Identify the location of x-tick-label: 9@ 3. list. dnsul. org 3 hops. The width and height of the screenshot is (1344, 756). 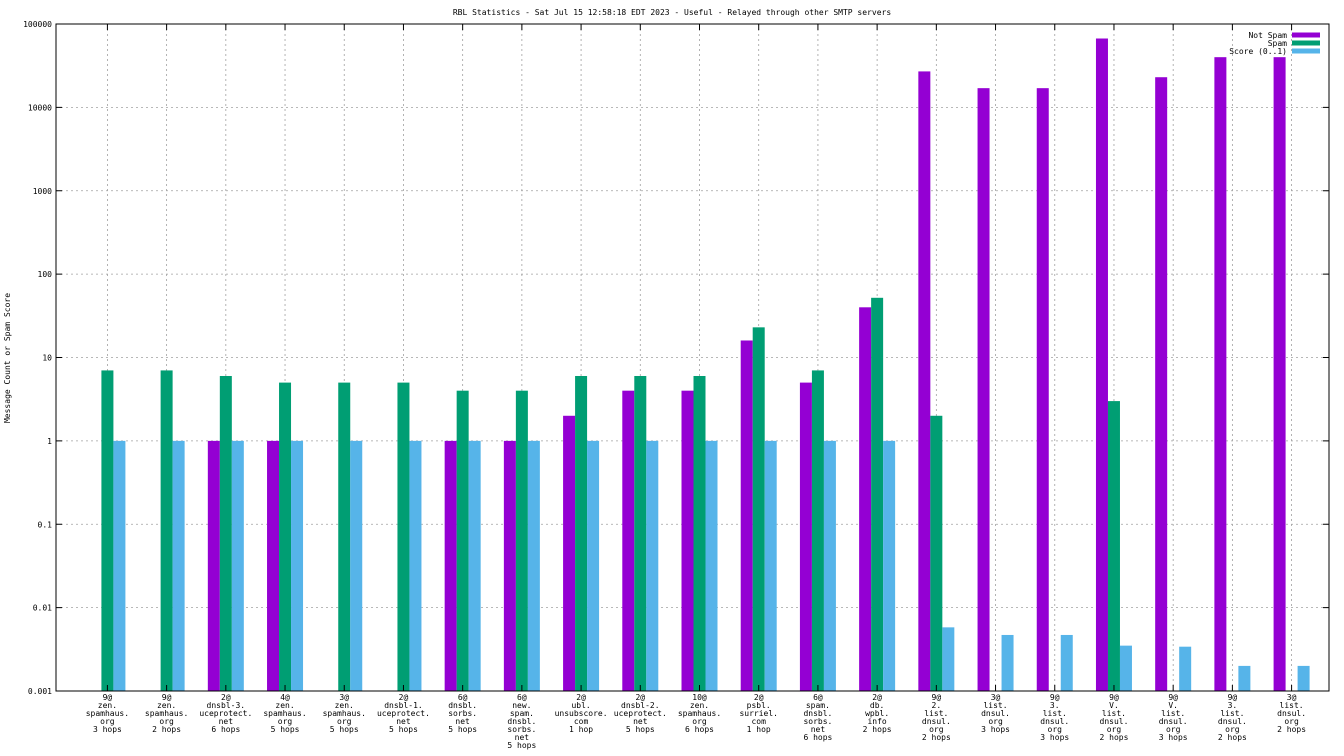
(1054, 717).